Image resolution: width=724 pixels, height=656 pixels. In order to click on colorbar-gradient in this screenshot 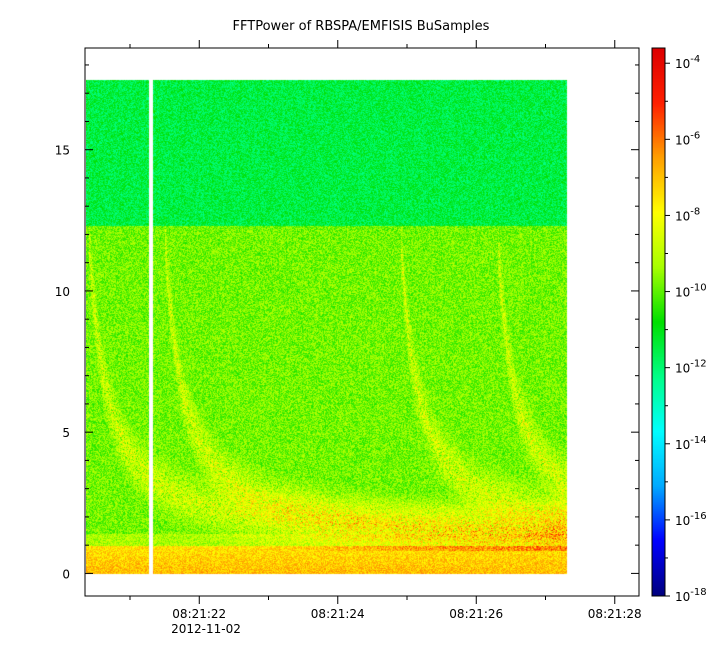, I will do `click(658, 322)`.